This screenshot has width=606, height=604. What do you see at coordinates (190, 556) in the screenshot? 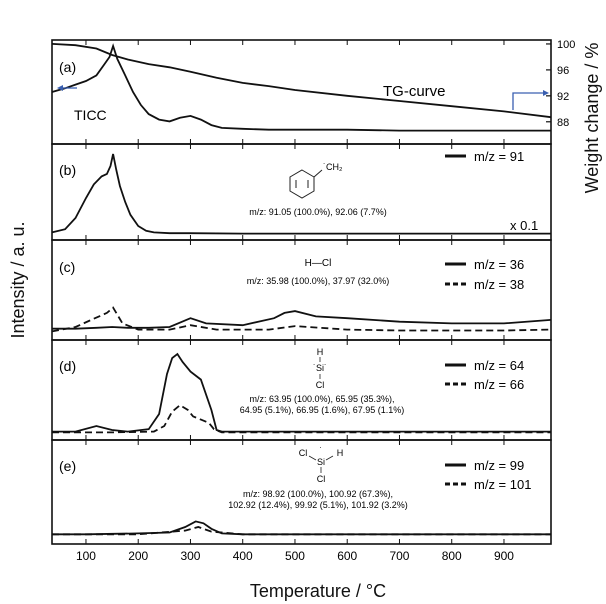
I see `x-axis-tick-label: 300` at bounding box center [190, 556].